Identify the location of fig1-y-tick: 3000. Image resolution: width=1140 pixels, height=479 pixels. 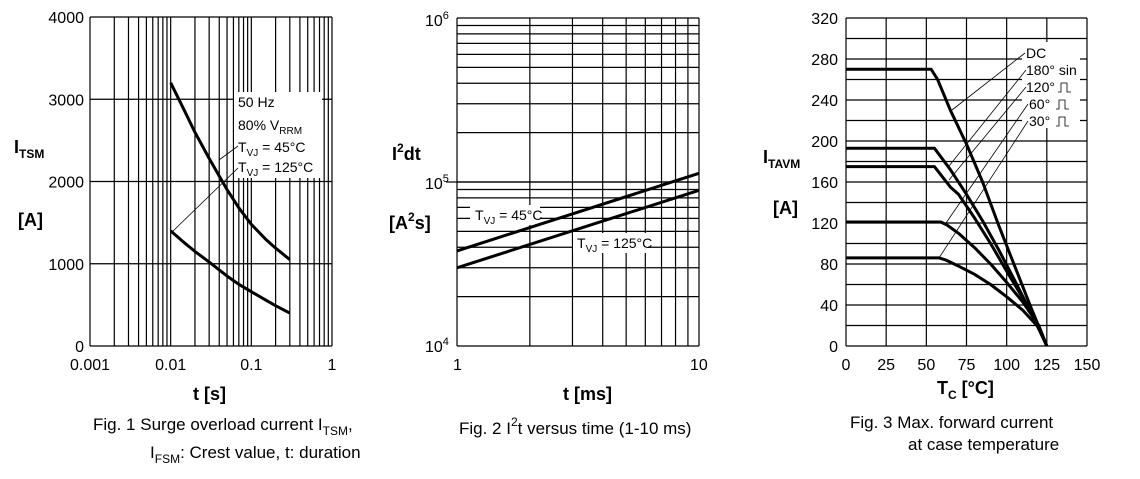
(66, 100).